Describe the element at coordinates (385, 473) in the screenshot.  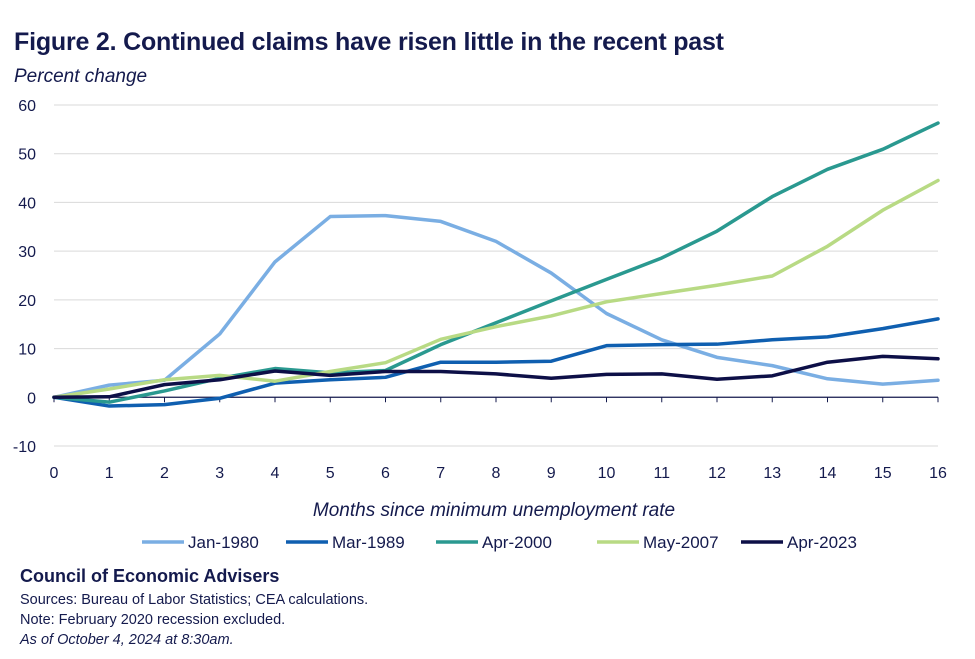
I see `x-tick-label: 6` at that location.